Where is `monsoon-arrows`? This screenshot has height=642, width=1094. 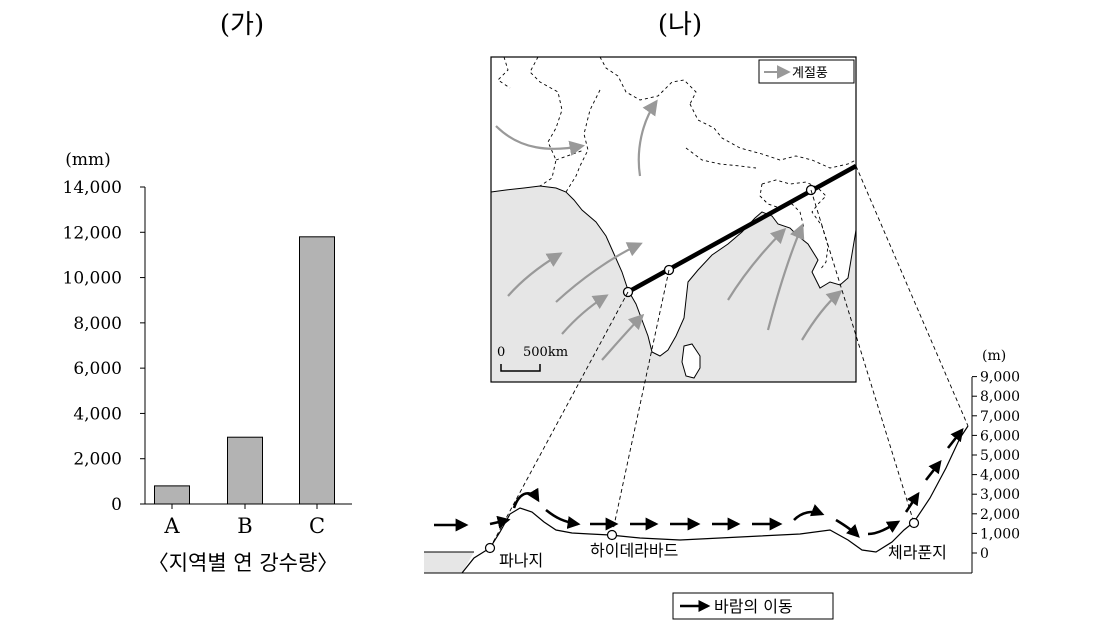 monsoon-arrows is located at coordinates (669, 230).